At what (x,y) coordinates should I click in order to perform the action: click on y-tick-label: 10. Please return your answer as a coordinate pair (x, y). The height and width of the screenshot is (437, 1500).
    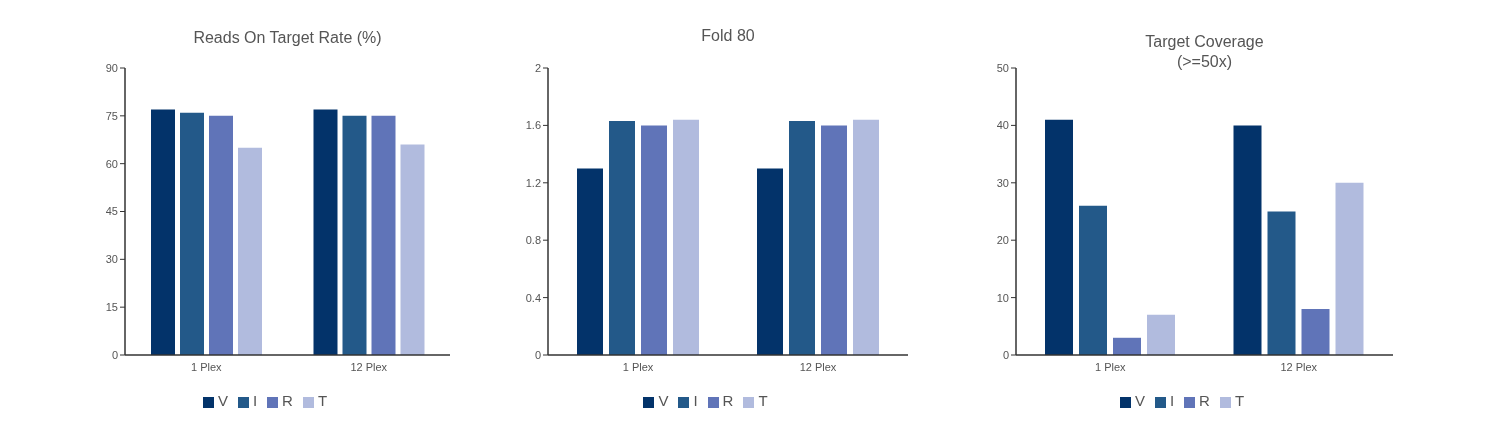
    Looking at the image, I should click on (1002, 297).